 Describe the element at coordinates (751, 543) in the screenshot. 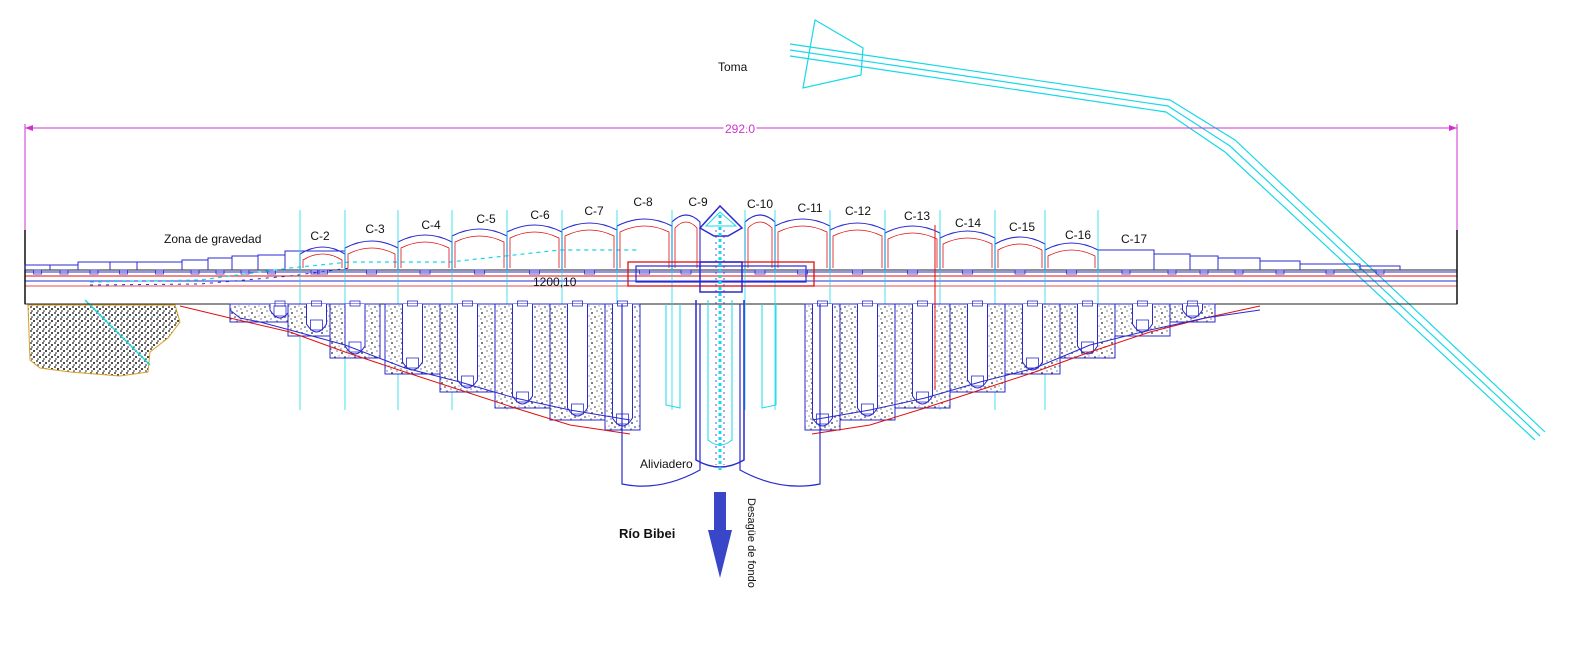

I see `desague-label: Desagüe de fondo` at that location.